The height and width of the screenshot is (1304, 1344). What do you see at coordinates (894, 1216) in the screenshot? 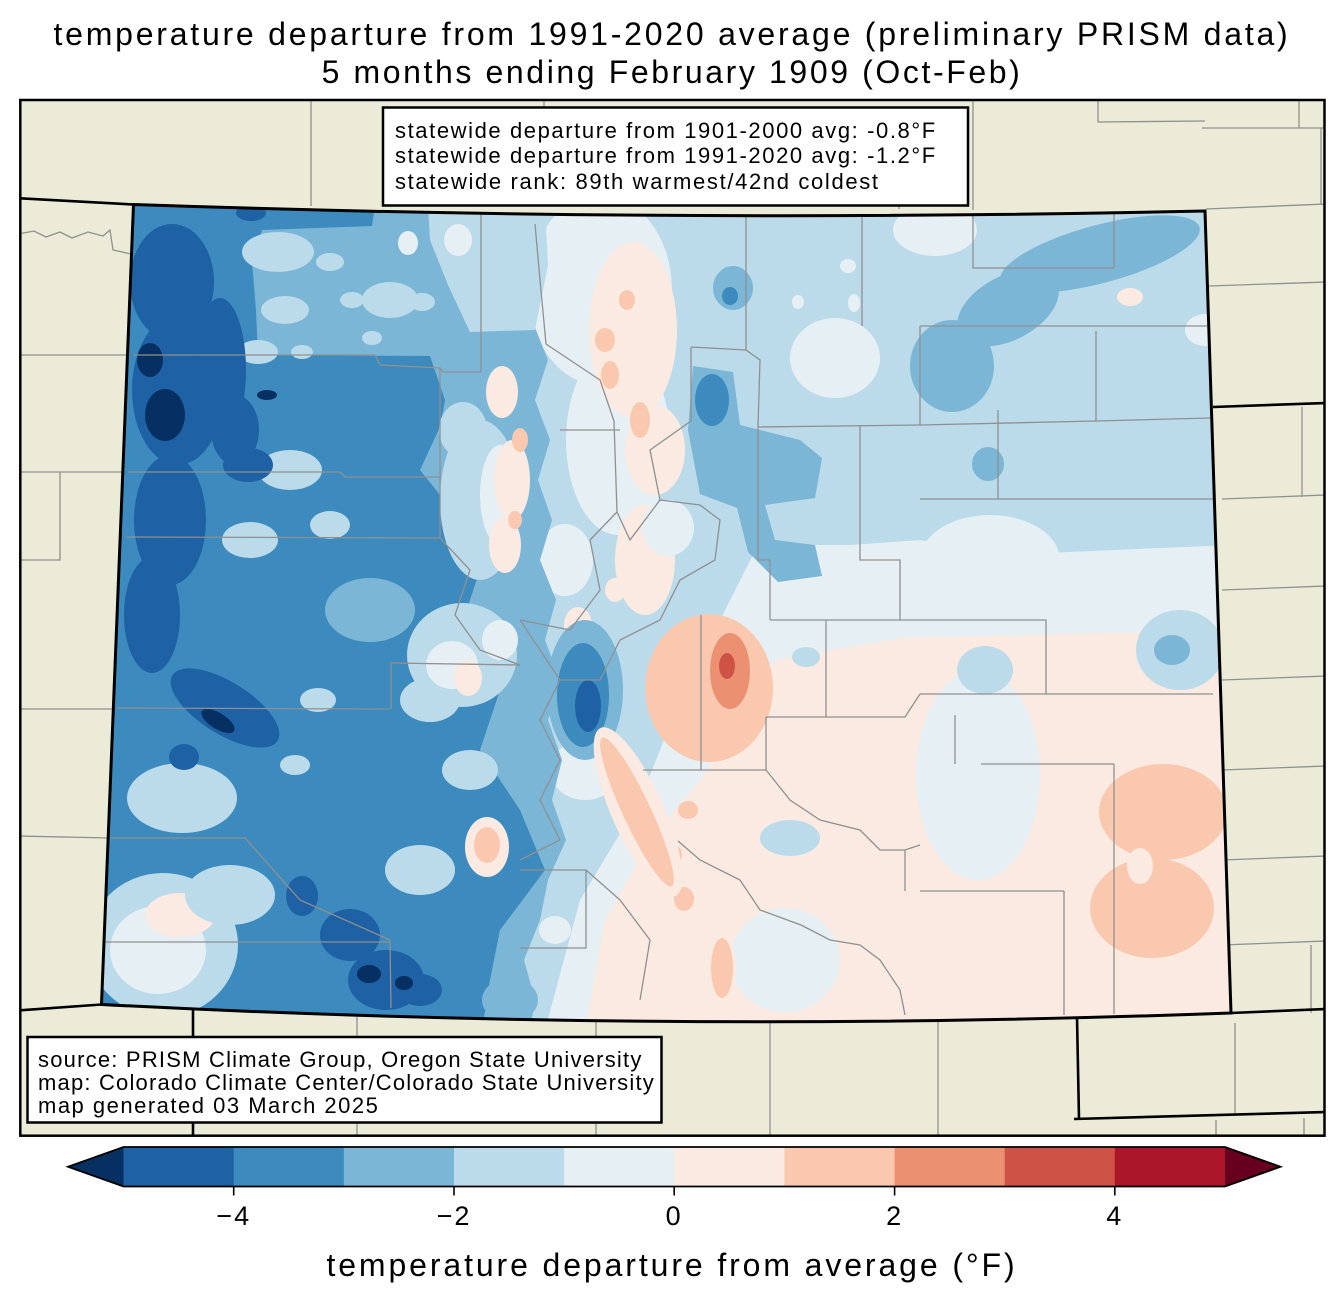
I see `svg-text: 2` at bounding box center [894, 1216].